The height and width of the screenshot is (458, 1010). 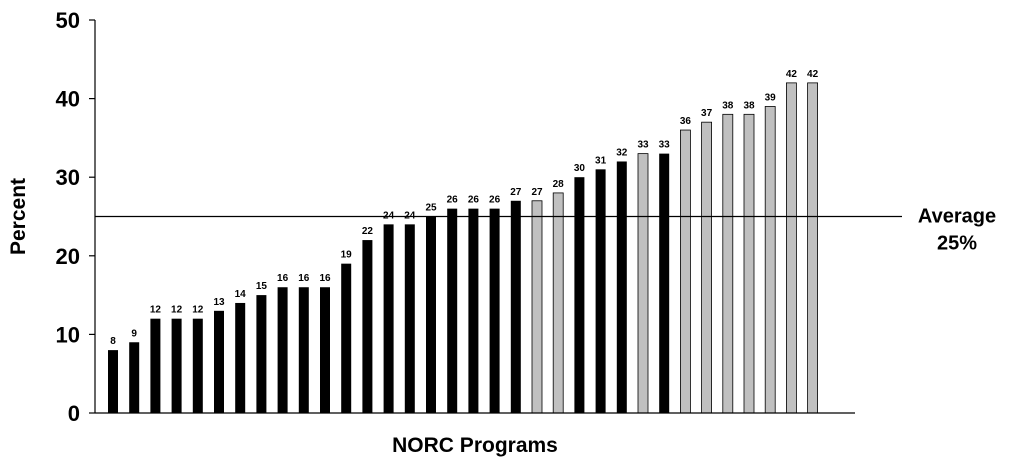 What do you see at coordinates (134, 333) in the screenshot?
I see `bar-value-label: 9` at bounding box center [134, 333].